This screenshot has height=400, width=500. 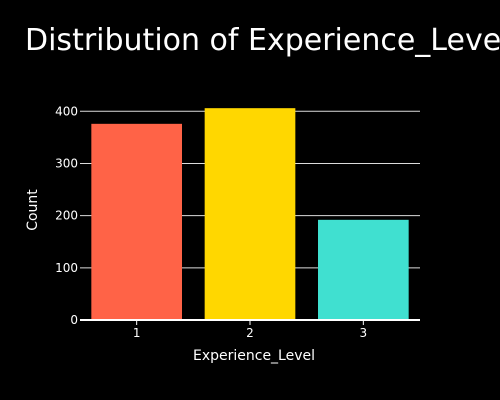 What do you see at coordinates (137, 333) in the screenshot?
I see `x-tick-label-1: 1` at bounding box center [137, 333].